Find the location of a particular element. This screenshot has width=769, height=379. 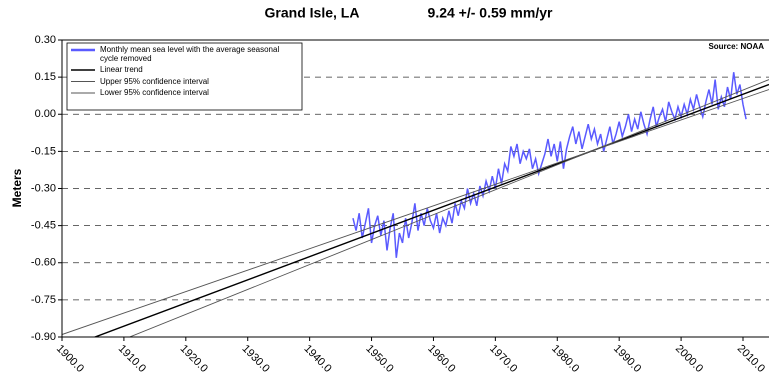

x-tick-label: 1910.0 is located at coordinates (132, 359).